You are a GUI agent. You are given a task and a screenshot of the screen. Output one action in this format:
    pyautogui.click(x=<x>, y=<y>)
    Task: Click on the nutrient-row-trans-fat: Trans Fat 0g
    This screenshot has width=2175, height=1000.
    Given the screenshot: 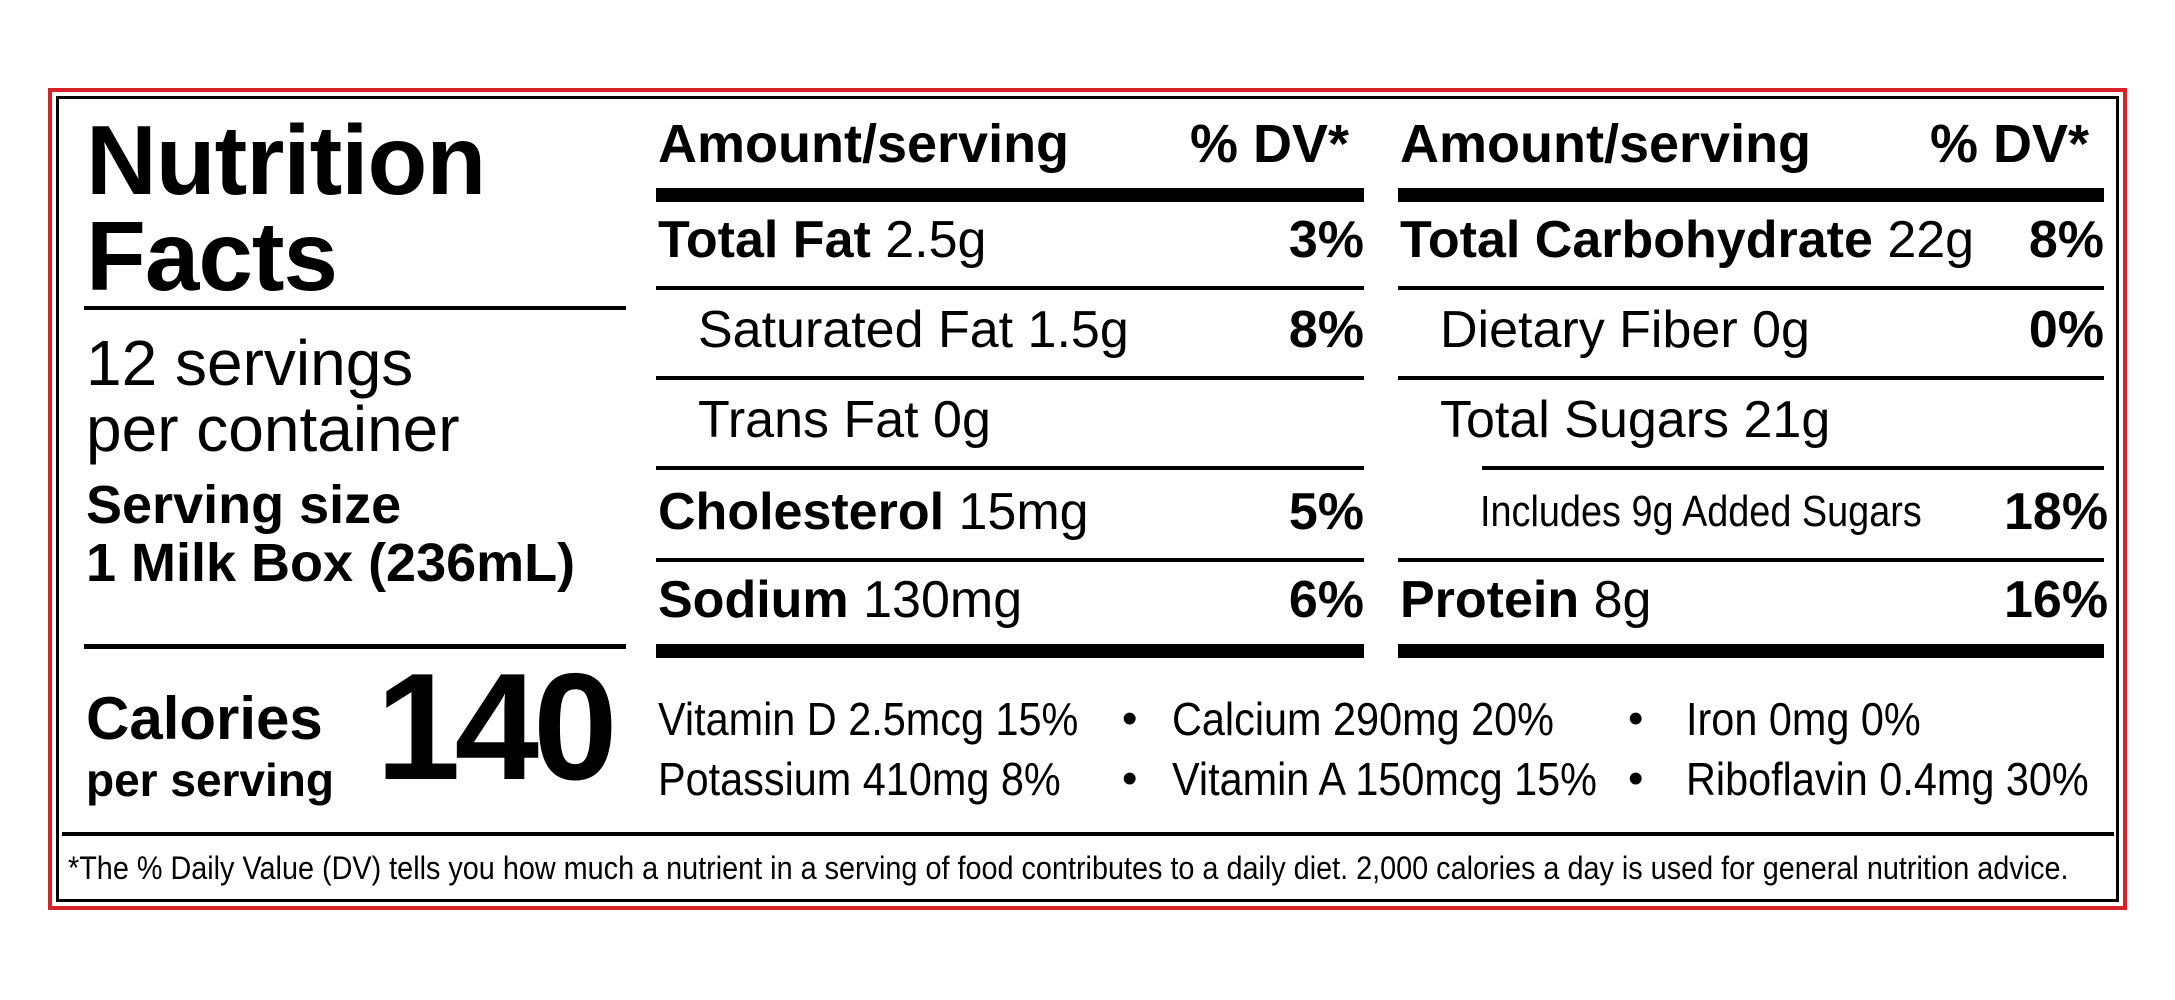 What is the action you would take?
    pyautogui.click(x=844, y=420)
    